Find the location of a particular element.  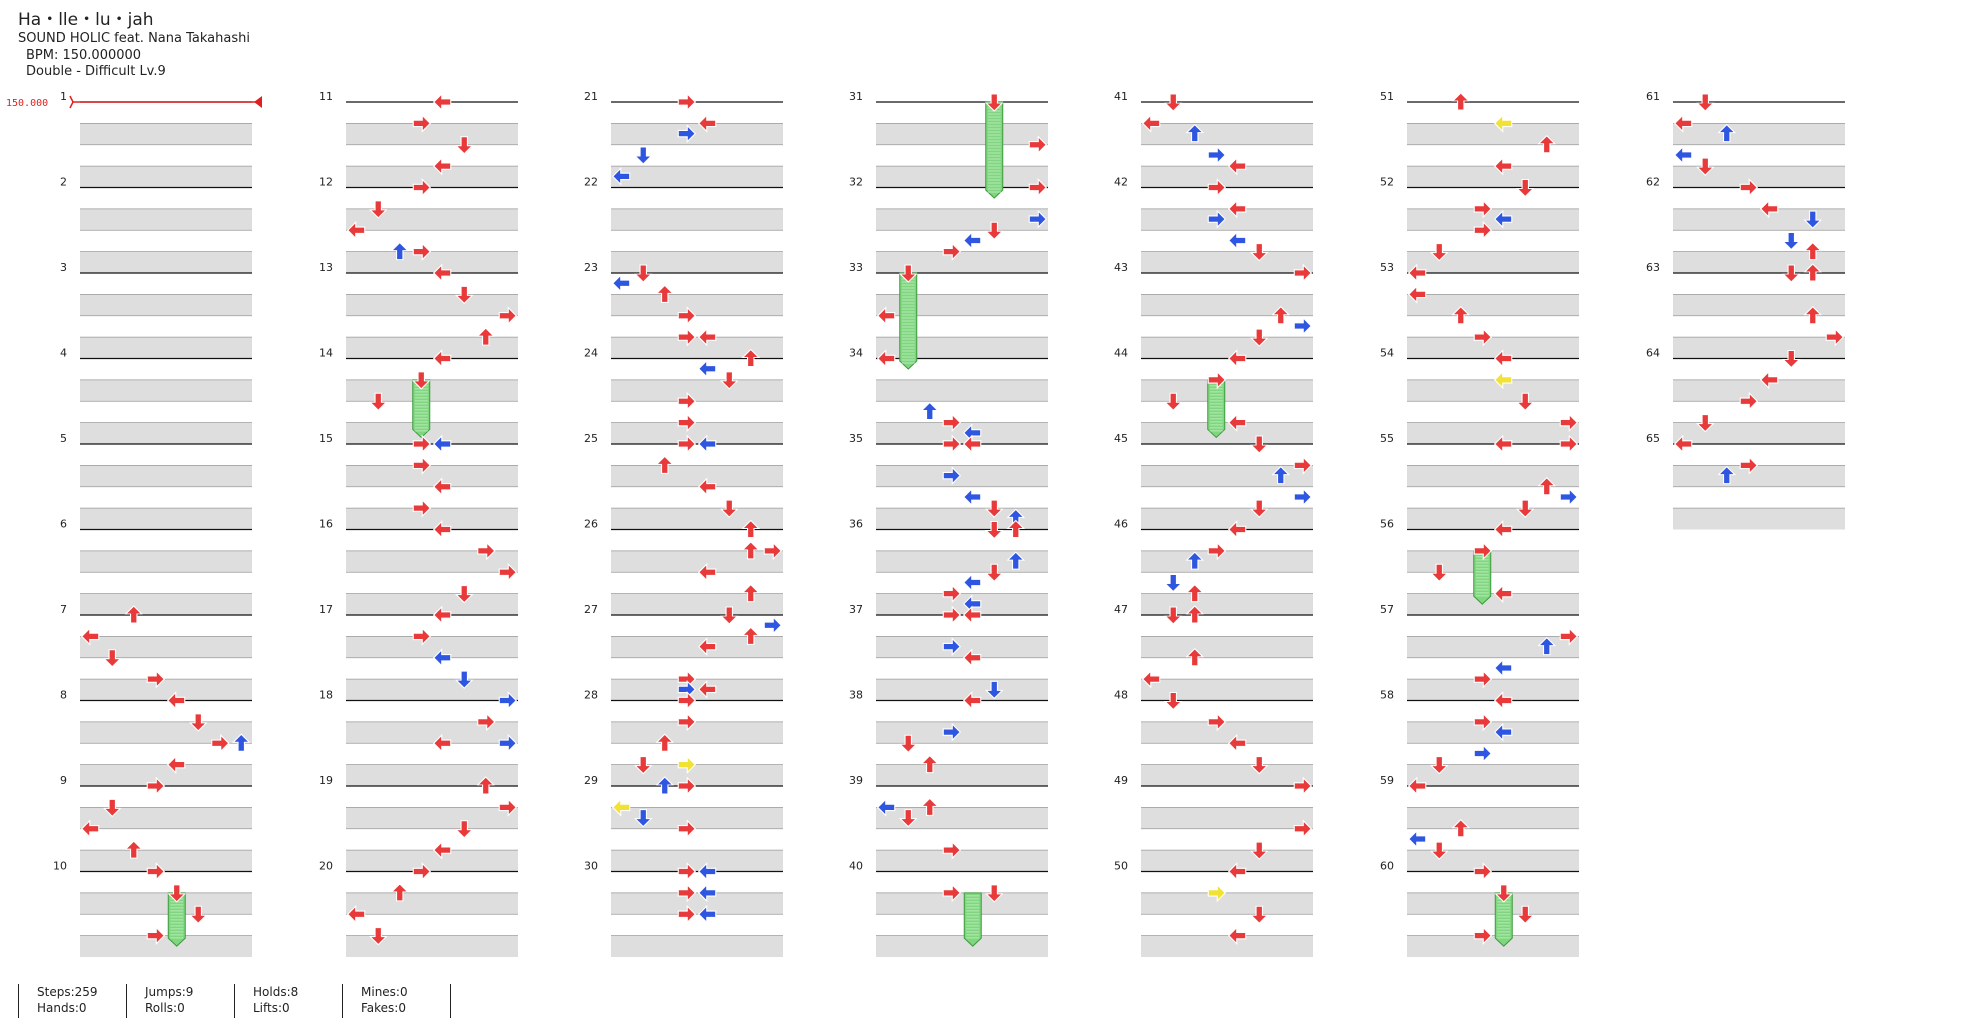

measure-number: 21 is located at coordinates (591, 96).